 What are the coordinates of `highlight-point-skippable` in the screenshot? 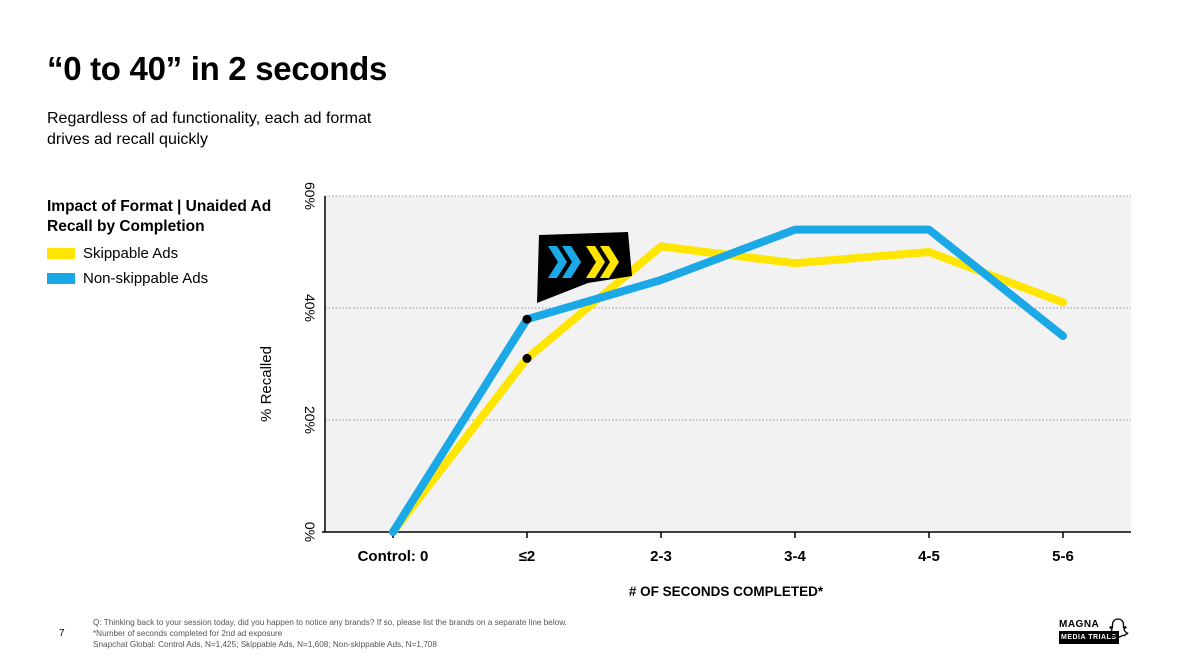 It's located at (527, 358).